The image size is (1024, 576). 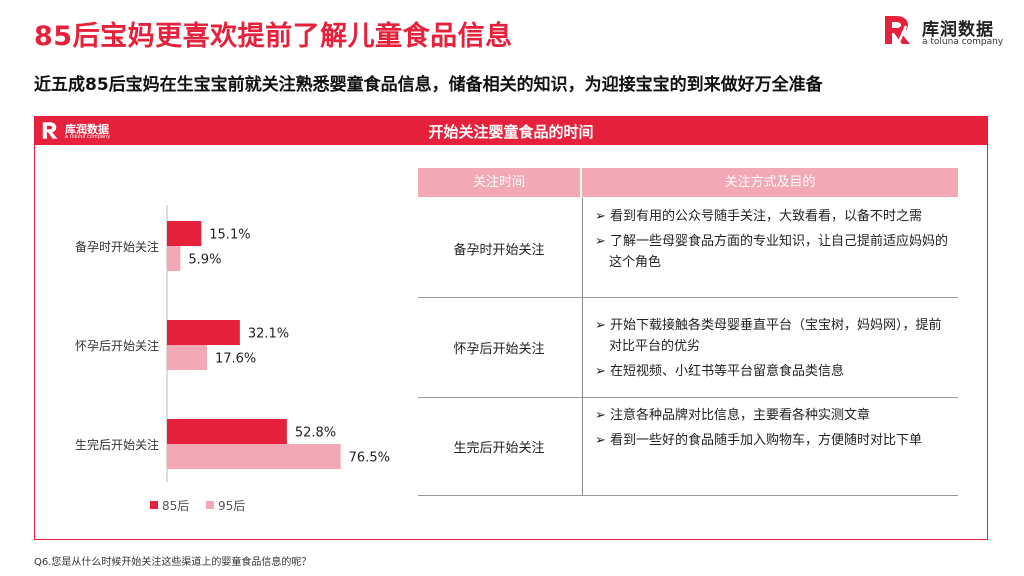 I want to click on logo-mark-icon, so click(x=897, y=30).